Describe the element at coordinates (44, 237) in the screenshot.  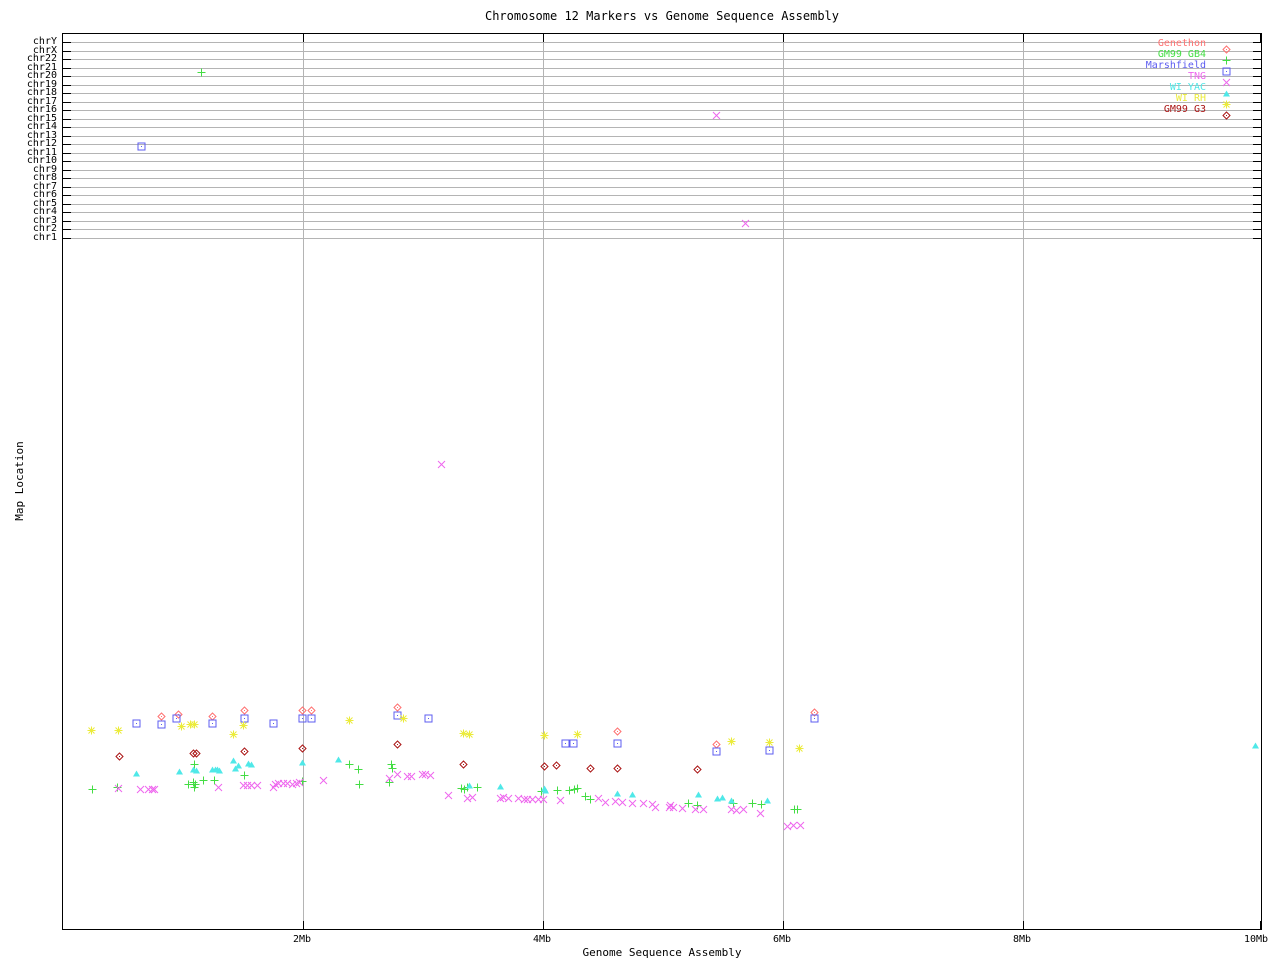
I see `y-axis-tick-label: chr1` at that location.